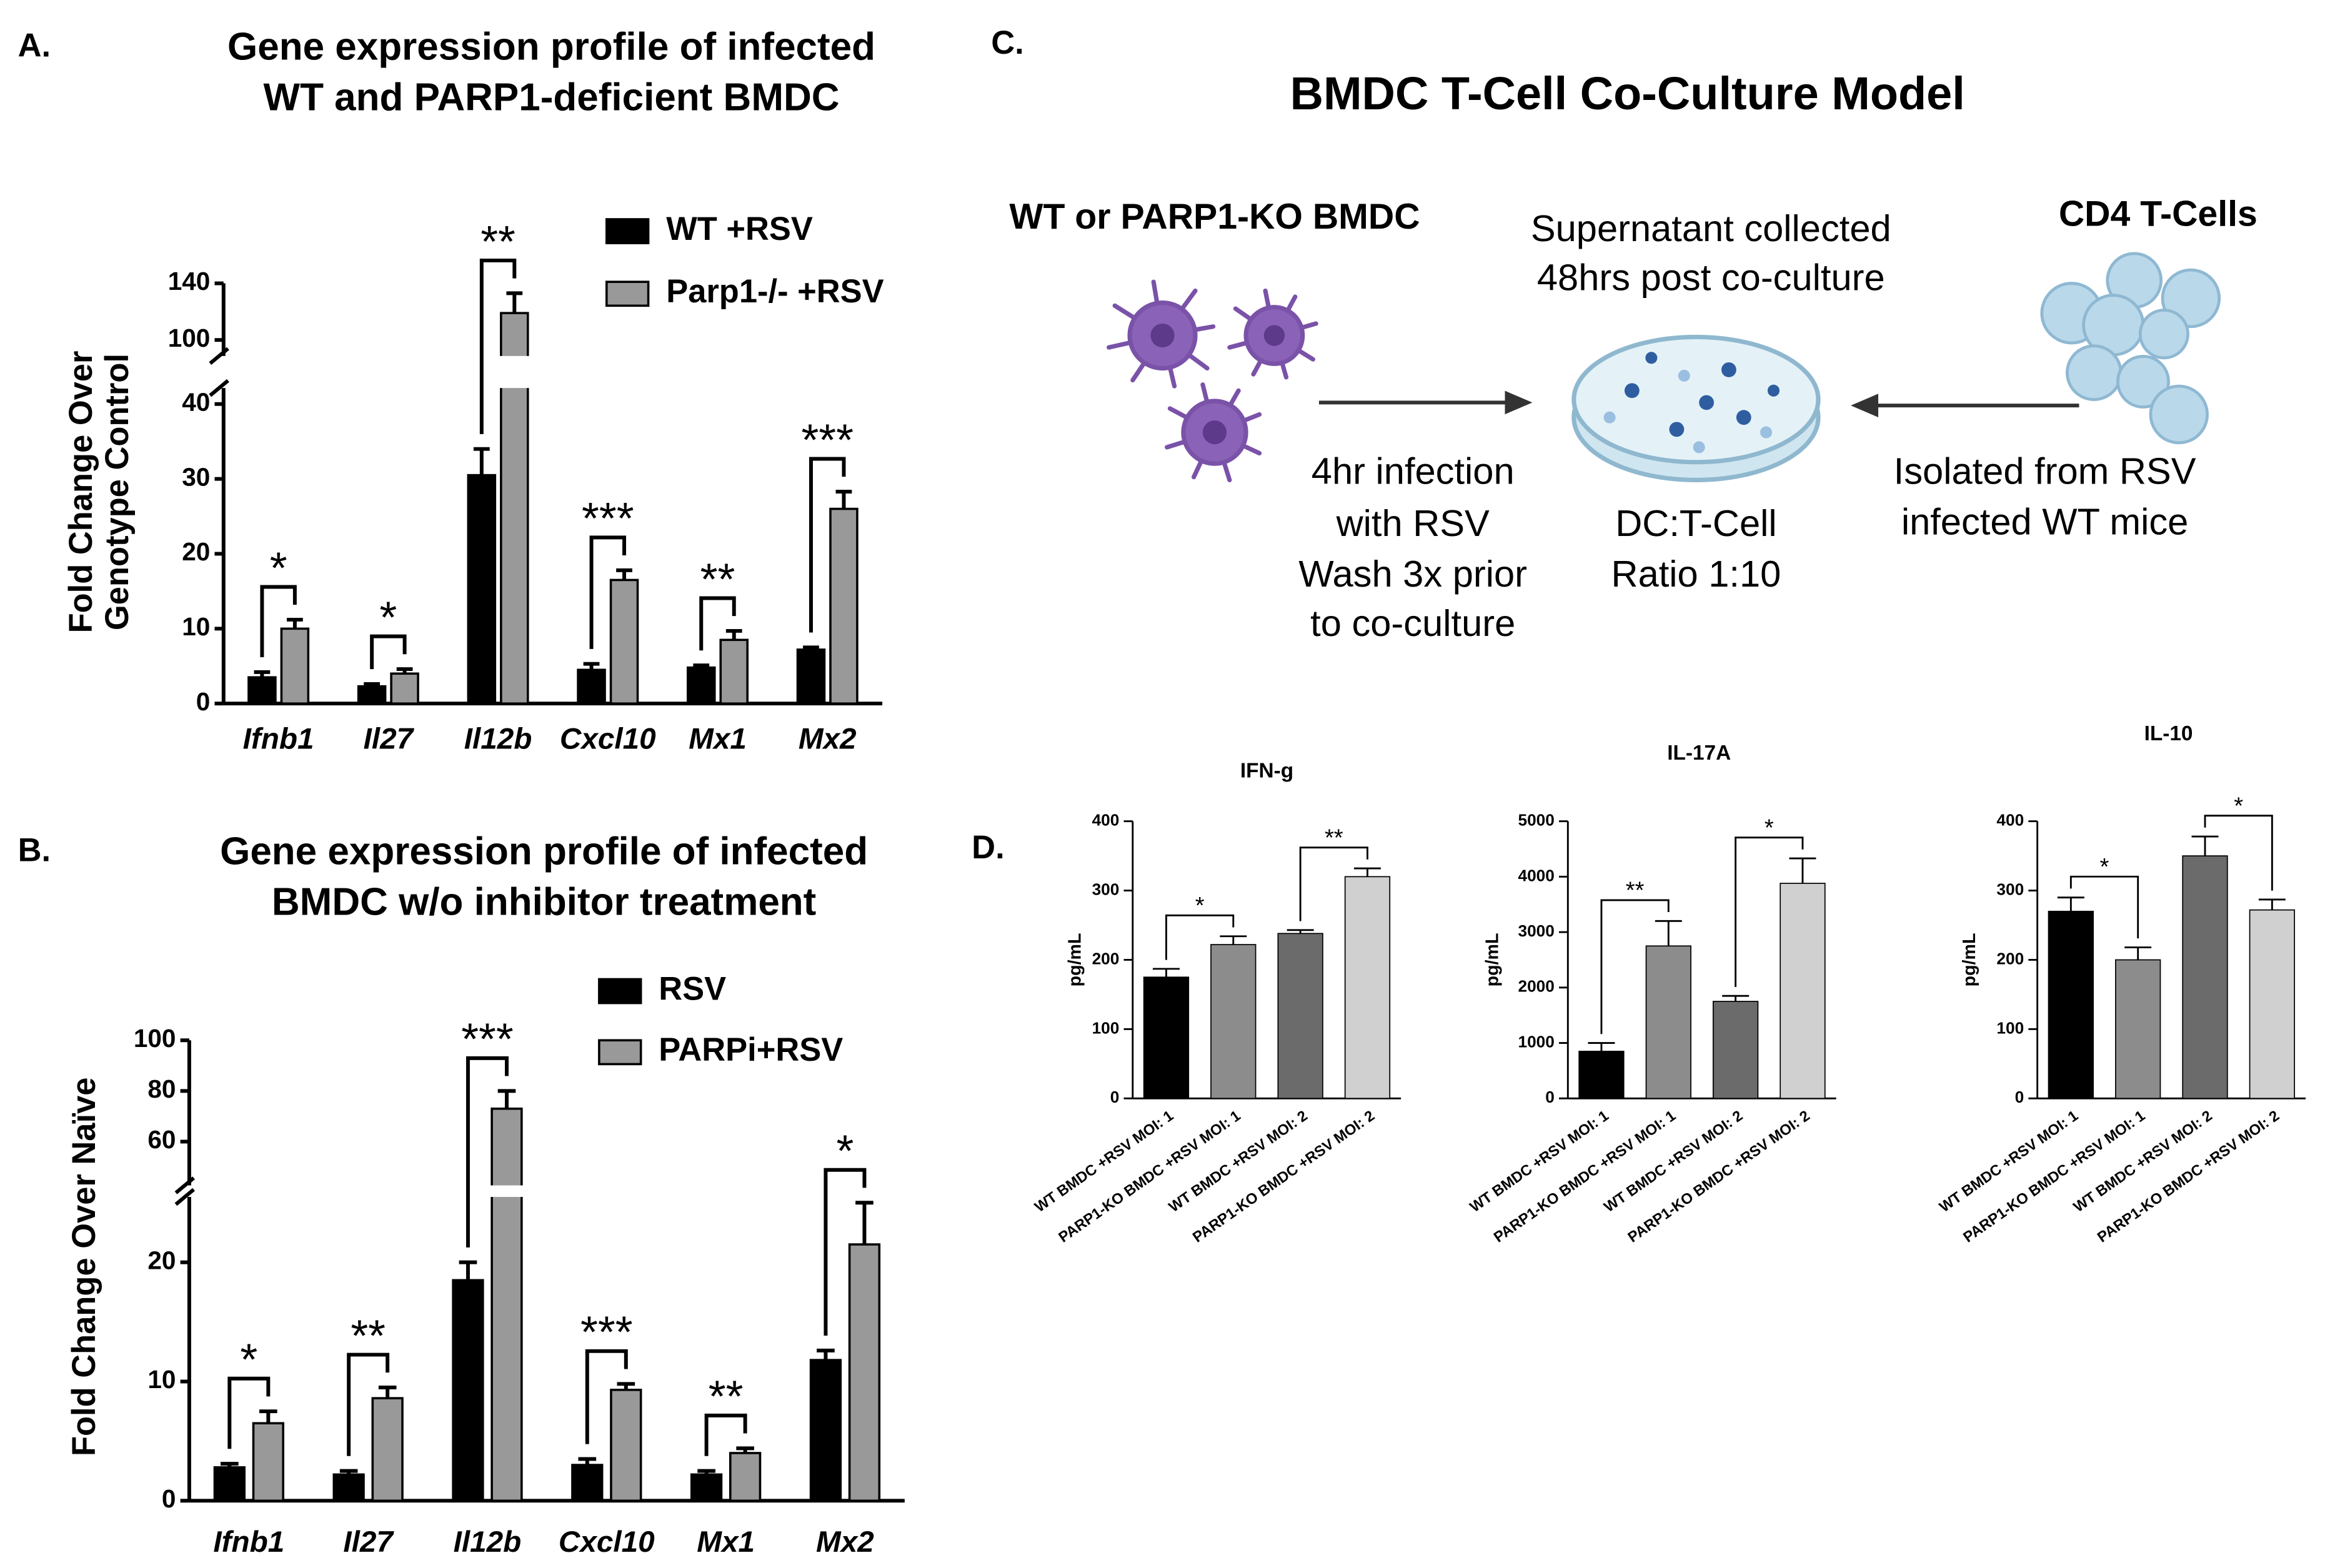  I want to click on chart-title: Gene expression profile of infected, so click(551, 46).